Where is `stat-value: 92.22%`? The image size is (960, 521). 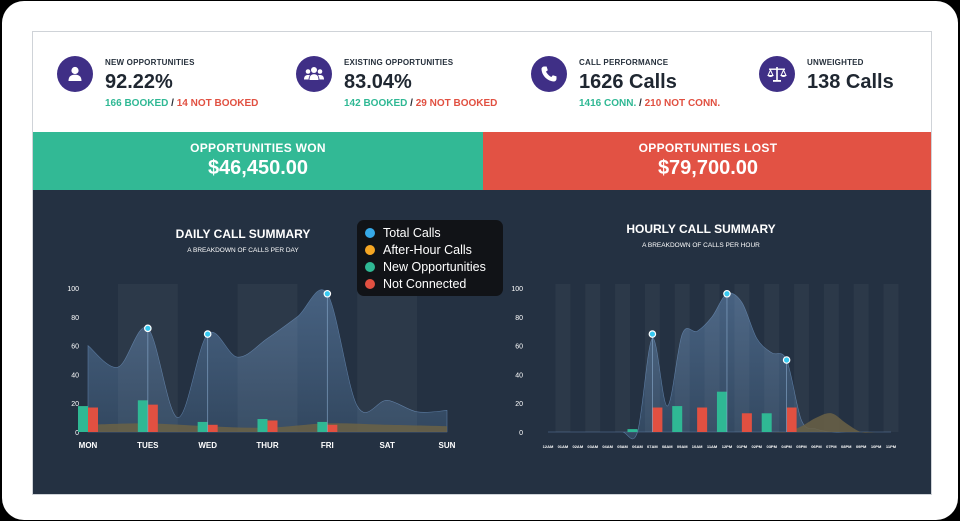
stat-value: 92.22% is located at coordinates (139, 82).